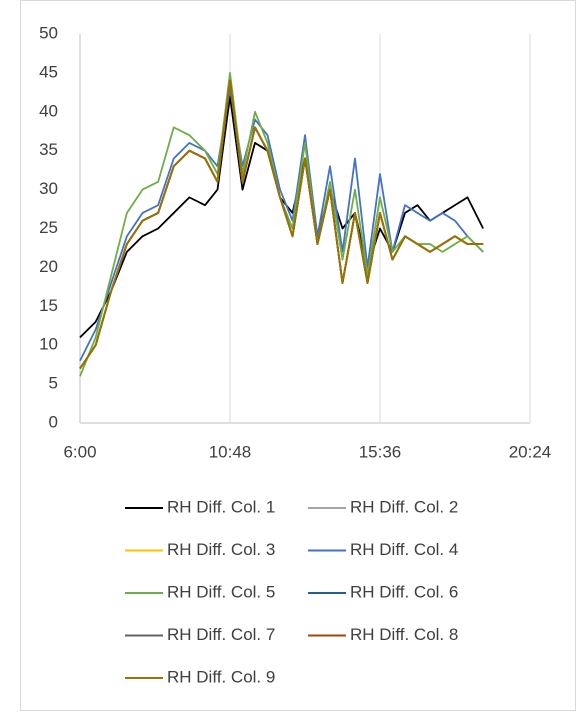  Describe the element at coordinates (48, 32) in the screenshot. I see `y-tick-label: 50` at that location.